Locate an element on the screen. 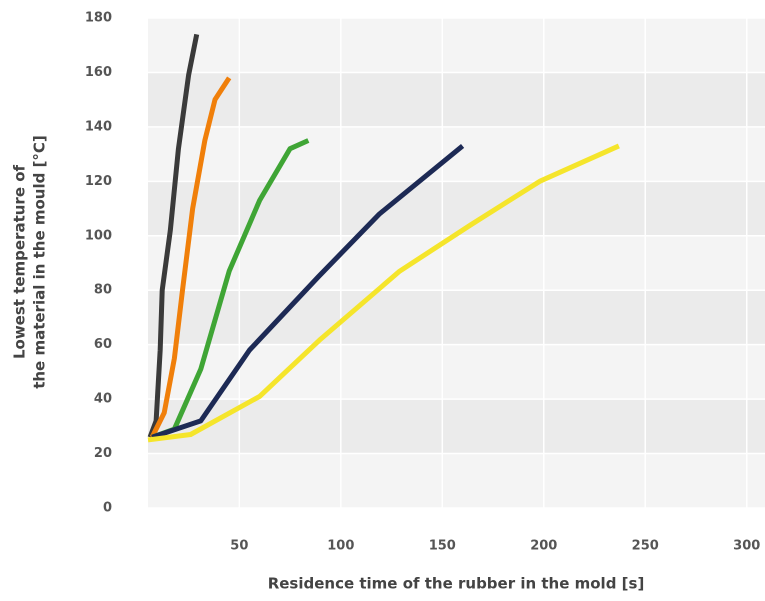  y-tick-label: 20 is located at coordinates (103, 453).